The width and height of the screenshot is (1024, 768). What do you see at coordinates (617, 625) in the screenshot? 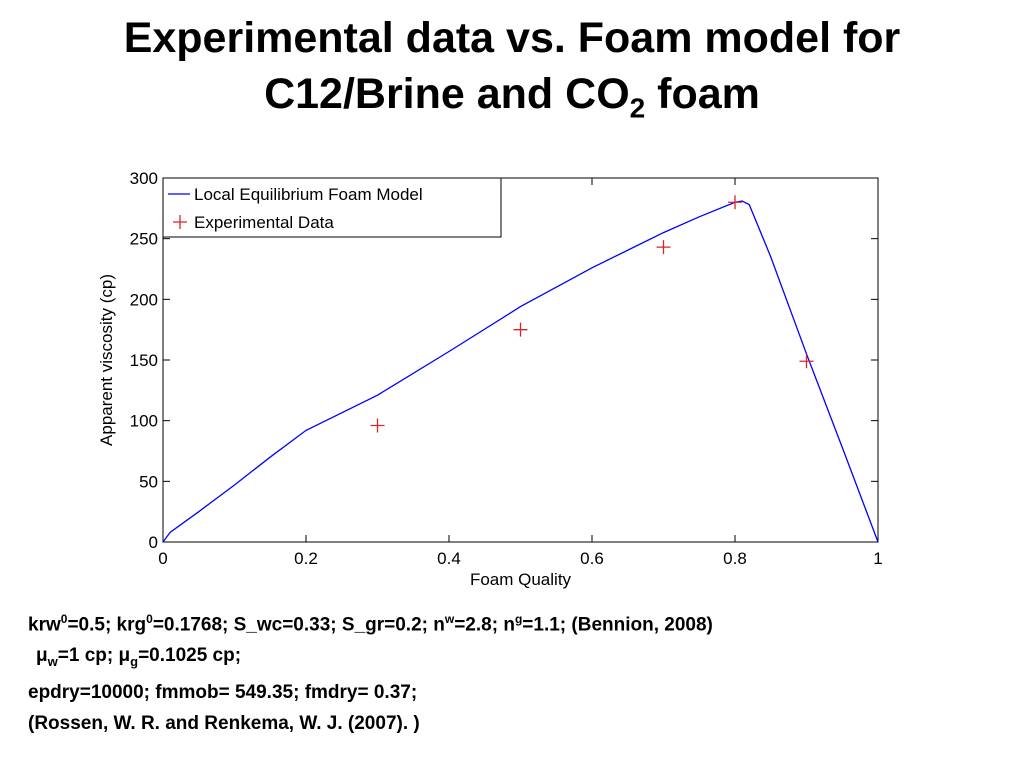
I see `note-text: =1.1; (Bennion, 2008)` at bounding box center [617, 625].